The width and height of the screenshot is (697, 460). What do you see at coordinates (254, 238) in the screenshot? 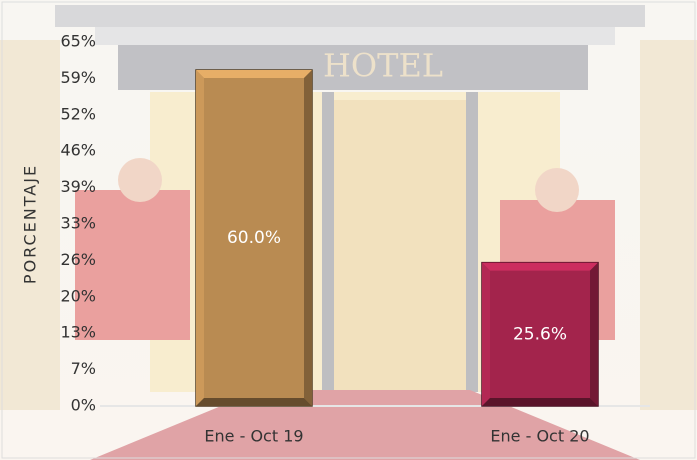
I see `data-label: 60.0%` at bounding box center [254, 238].